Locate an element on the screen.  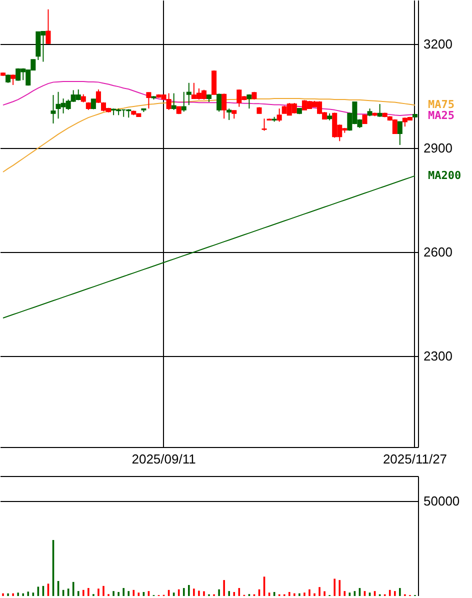
line-series is located at coordinates (209, 98).